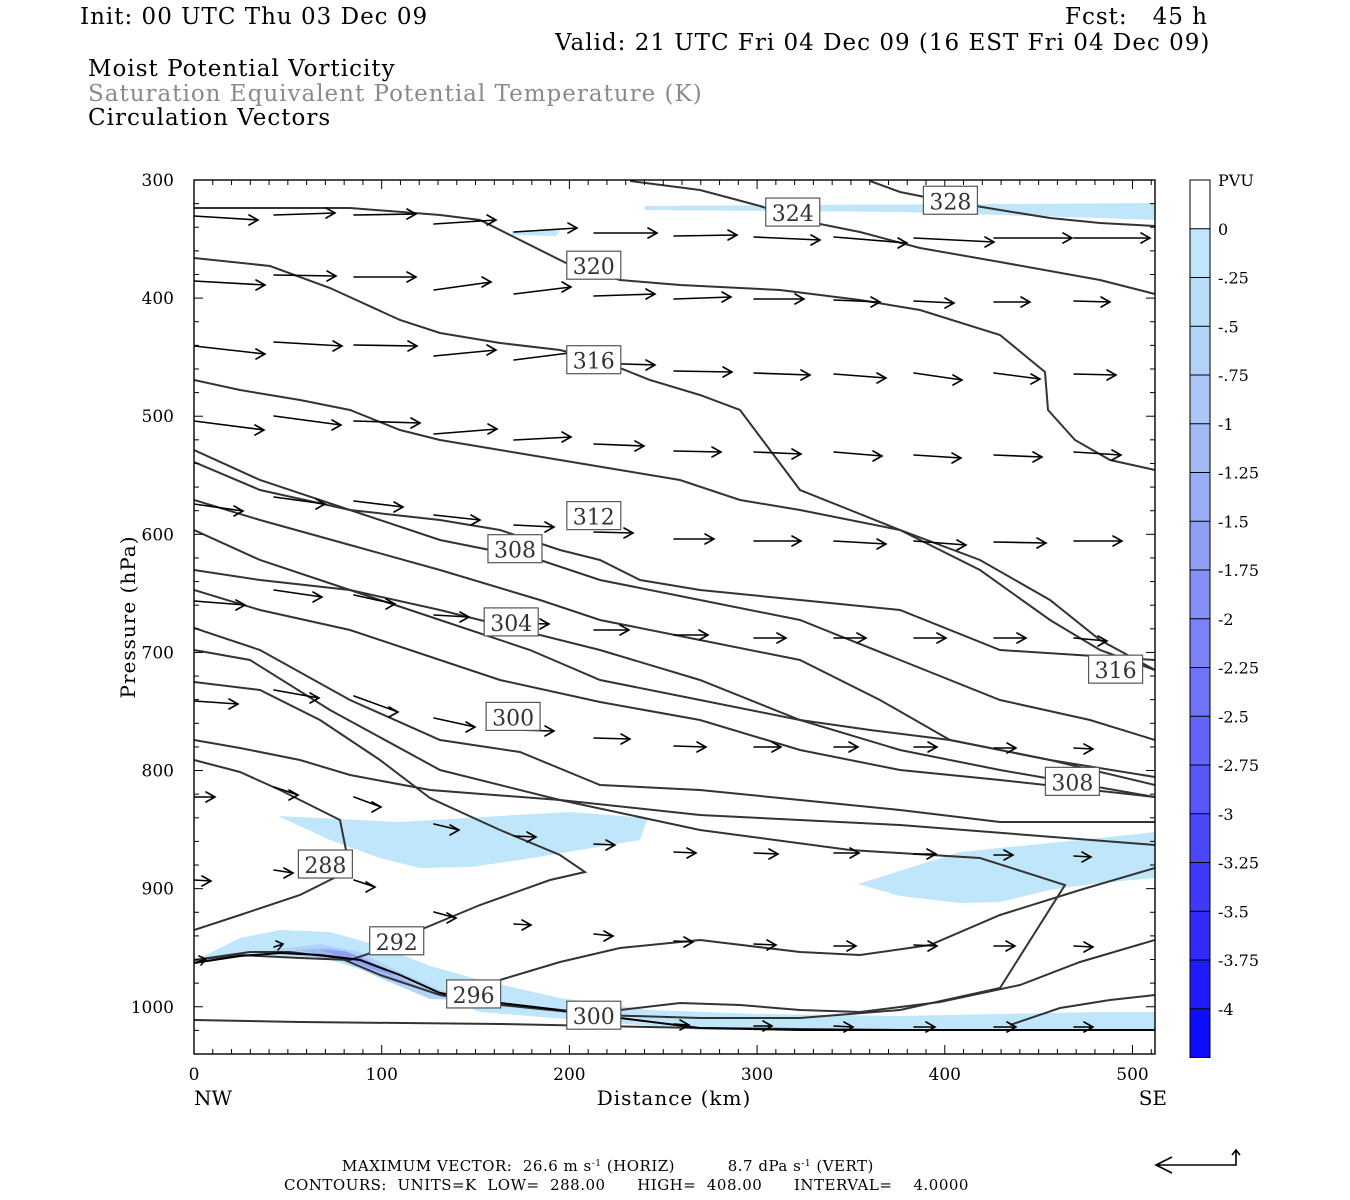 The width and height of the screenshot is (1350, 1200). What do you see at coordinates (594, 267) in the screenshot?
I see `contour-label-text: 320` at bounding box center [594, 267].